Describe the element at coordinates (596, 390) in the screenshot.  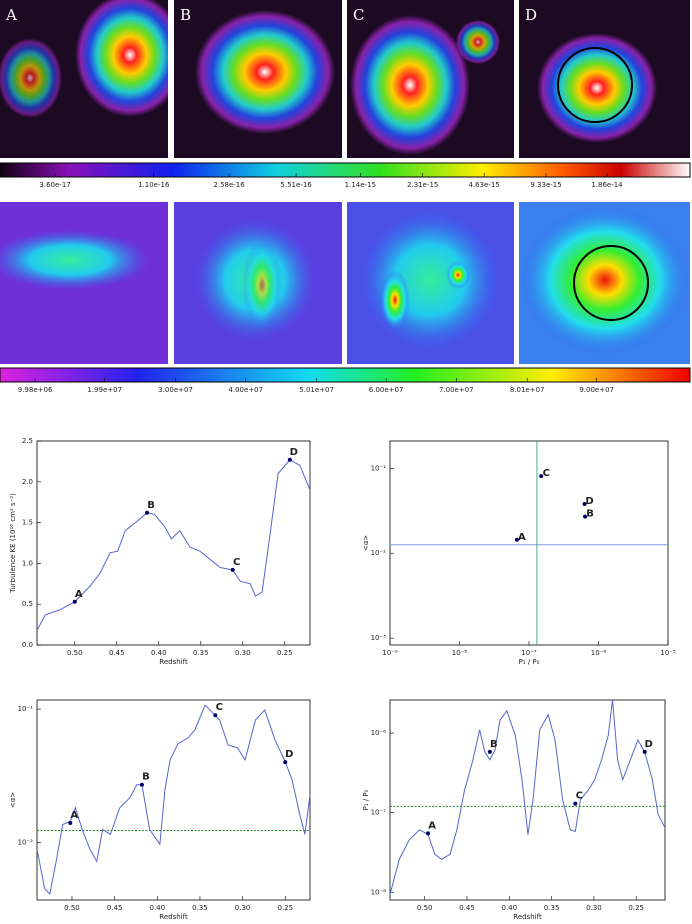
I see `colorbar-tick-label: 9.00e+07` at that location.